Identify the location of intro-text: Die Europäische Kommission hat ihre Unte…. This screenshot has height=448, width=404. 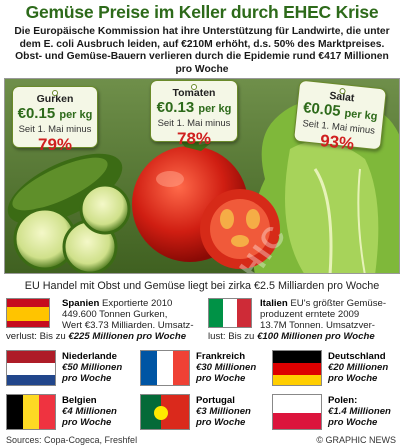
(202, 50).